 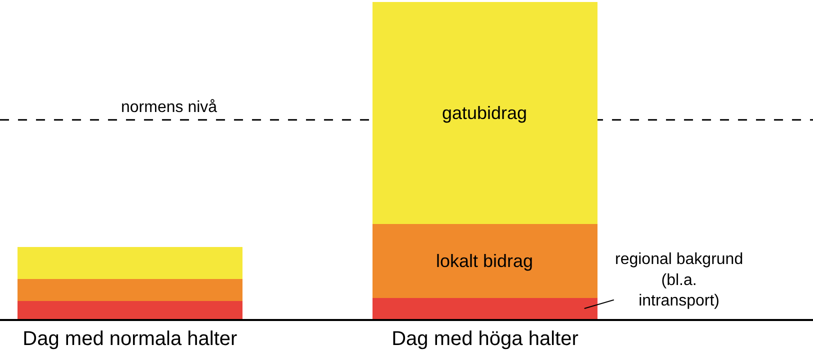 What do you see at coordinates (679, 280) in the screenshot?
I see `series-label: regional bakgrund (bl.a. intransport)` at bounding box center [679, 280].